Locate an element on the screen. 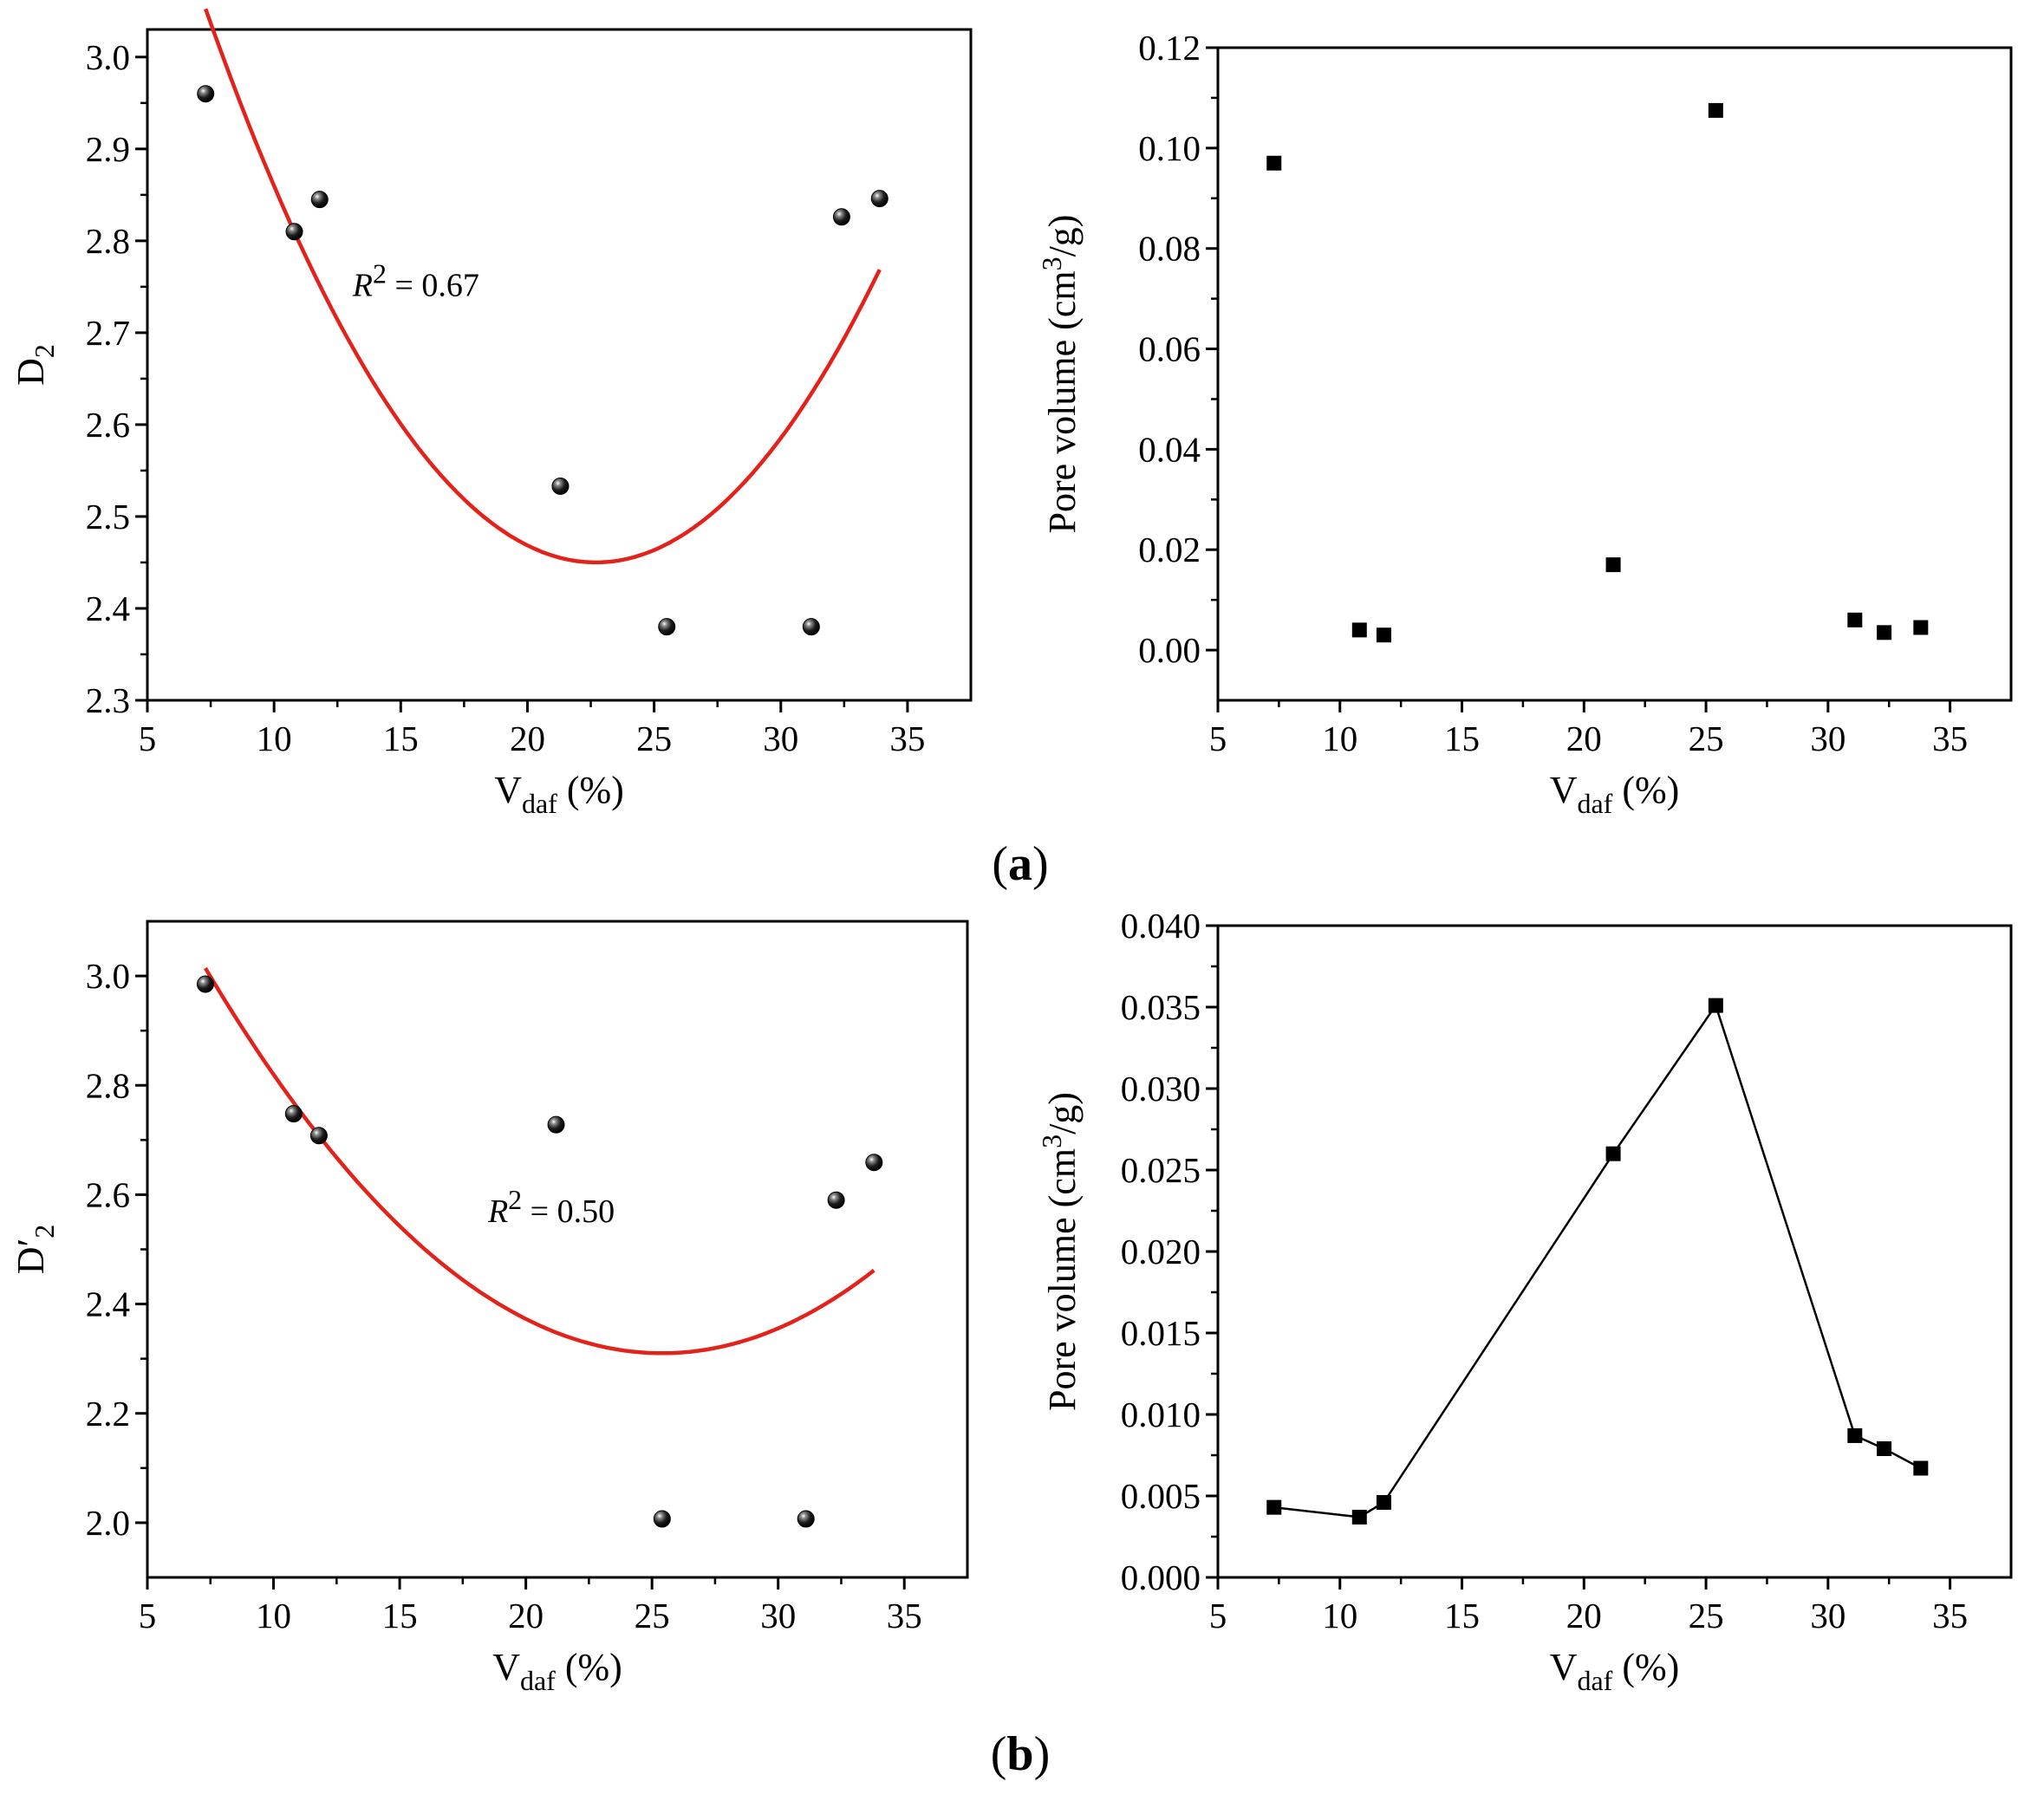 This screenshot has width=2044, height=1801. y-tick-label: 0.020 is located at coordinates (1161, 1251).